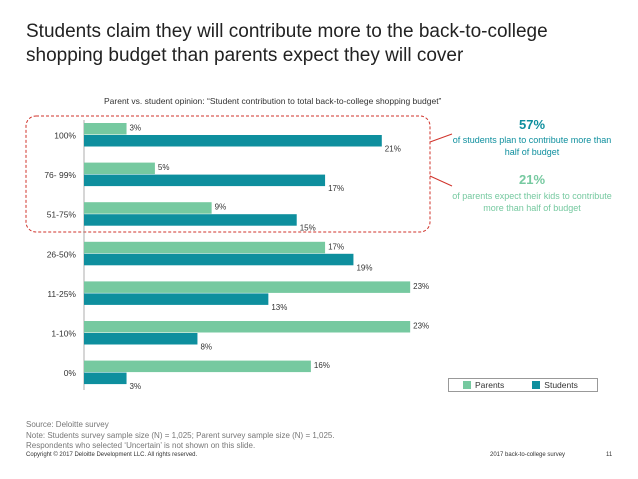  Describe the element at coordinates (67, 424) in the screenshot. I see `source-text: Source: Deloitte survey` at that location.